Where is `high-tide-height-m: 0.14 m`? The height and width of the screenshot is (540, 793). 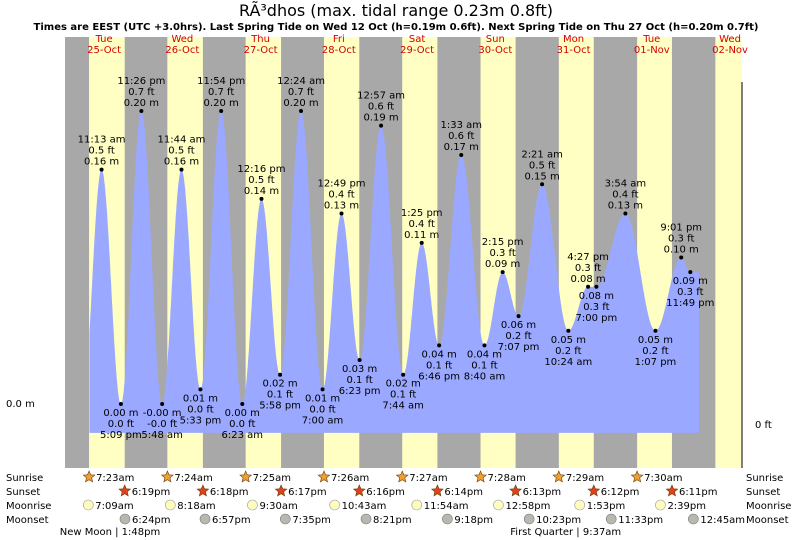 high-tide-height-m: 0.14 m is located at coordinates (261, 191).